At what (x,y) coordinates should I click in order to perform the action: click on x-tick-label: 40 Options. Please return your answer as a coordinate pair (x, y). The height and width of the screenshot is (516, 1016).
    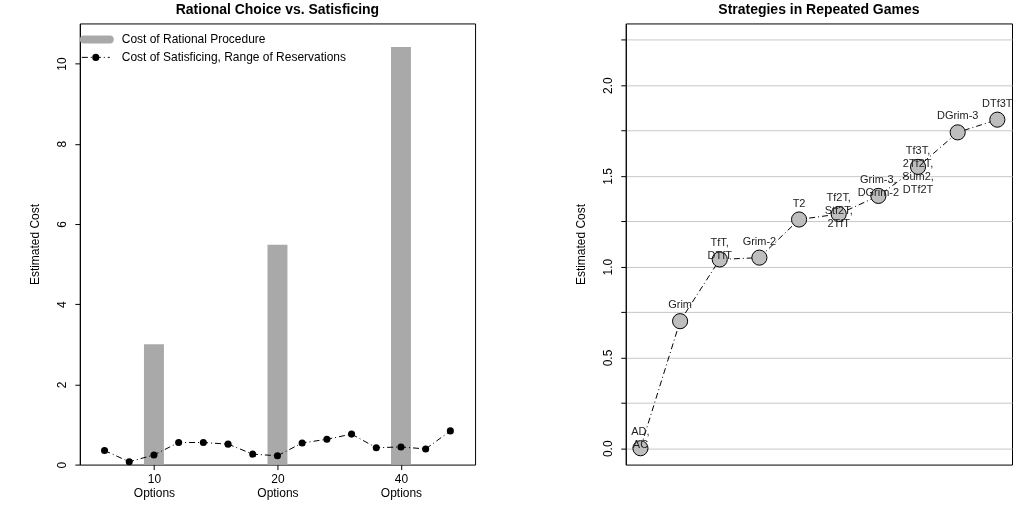
    Looking at the image, I should click on (401, 486).